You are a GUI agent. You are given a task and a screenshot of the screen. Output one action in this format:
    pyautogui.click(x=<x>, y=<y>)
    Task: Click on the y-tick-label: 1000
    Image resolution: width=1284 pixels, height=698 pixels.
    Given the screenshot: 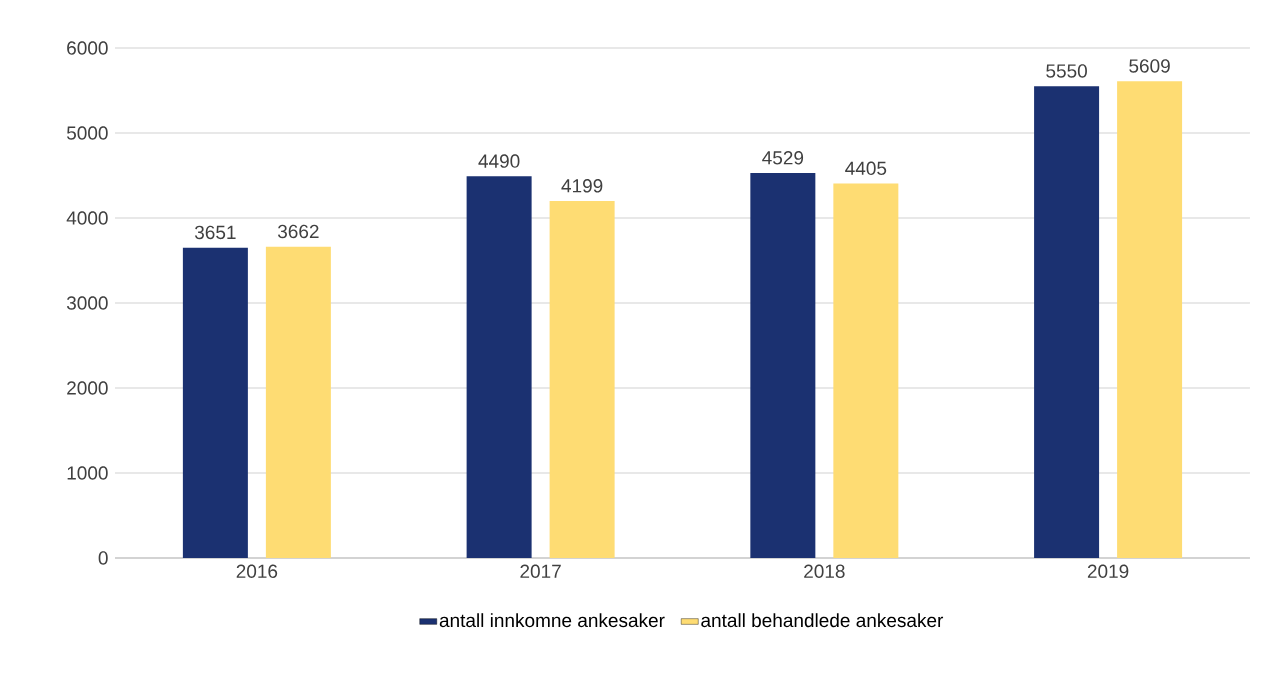 What is the action you would take?
    pyautogui.click(x=87, y=473)
    